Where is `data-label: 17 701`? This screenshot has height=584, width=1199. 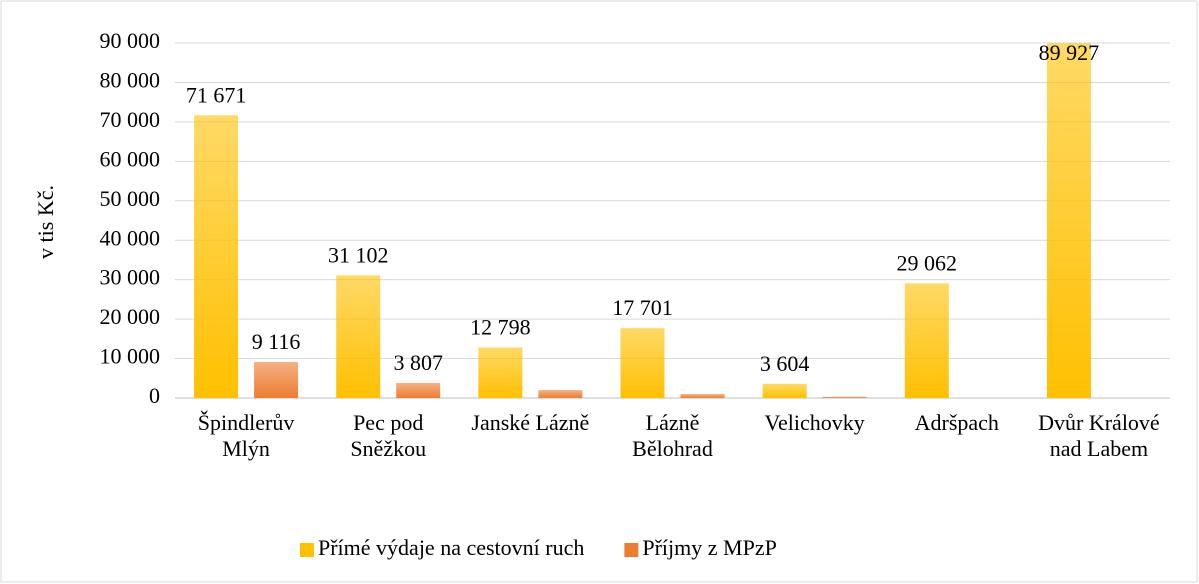
data-label: 17 701 is located at coordinates (642, 307).